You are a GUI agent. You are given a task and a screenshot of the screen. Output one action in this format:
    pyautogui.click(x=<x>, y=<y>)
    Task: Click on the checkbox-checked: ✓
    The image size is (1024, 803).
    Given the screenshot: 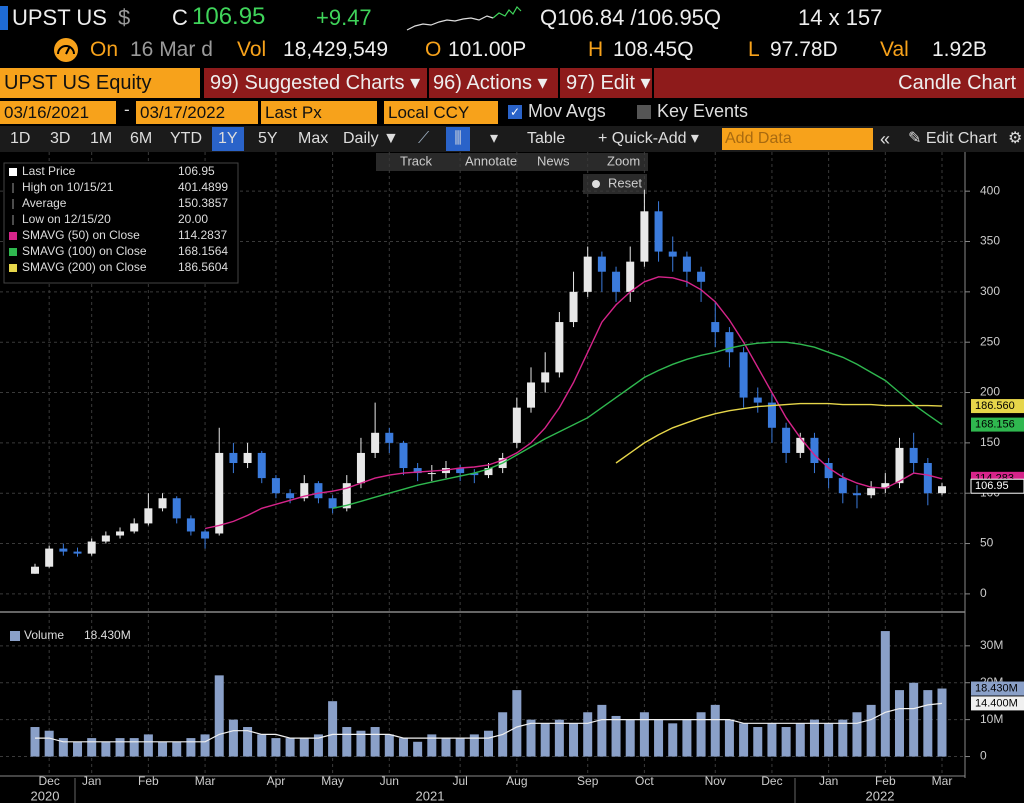 What is the action you would take?
    pyautogui.click(x=515, y=112)
    